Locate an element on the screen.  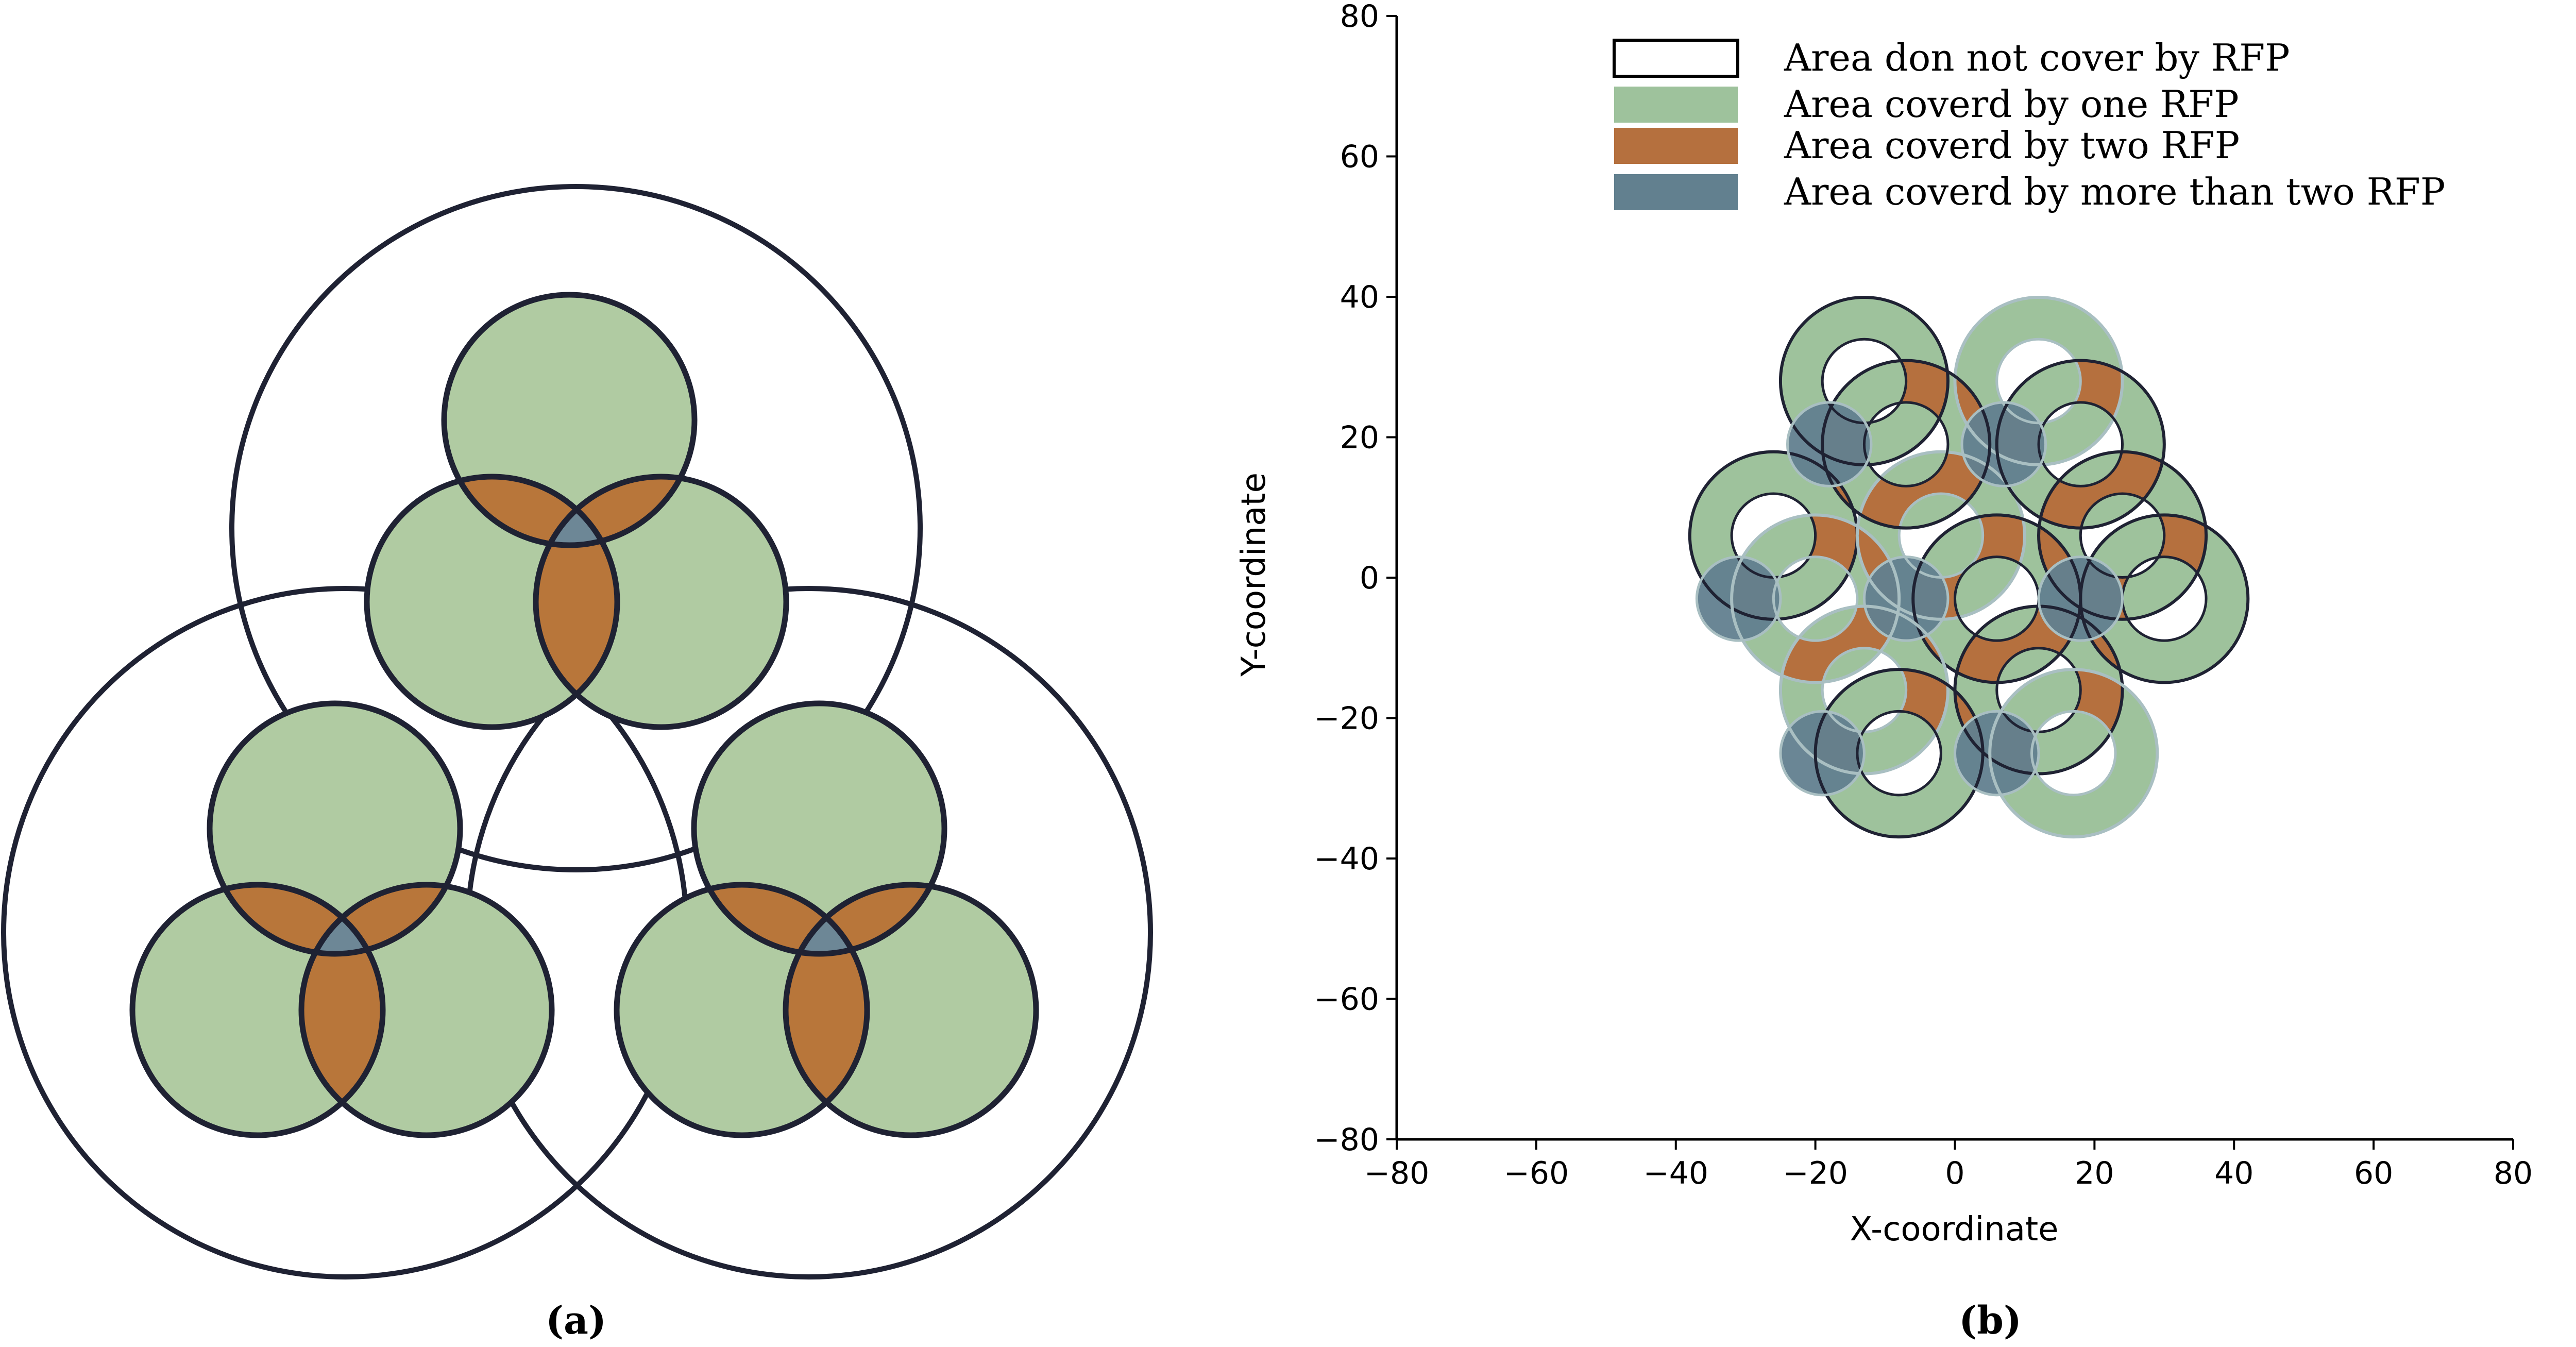
y-tick-label: −80 is located at coordinates (1346, 1140).